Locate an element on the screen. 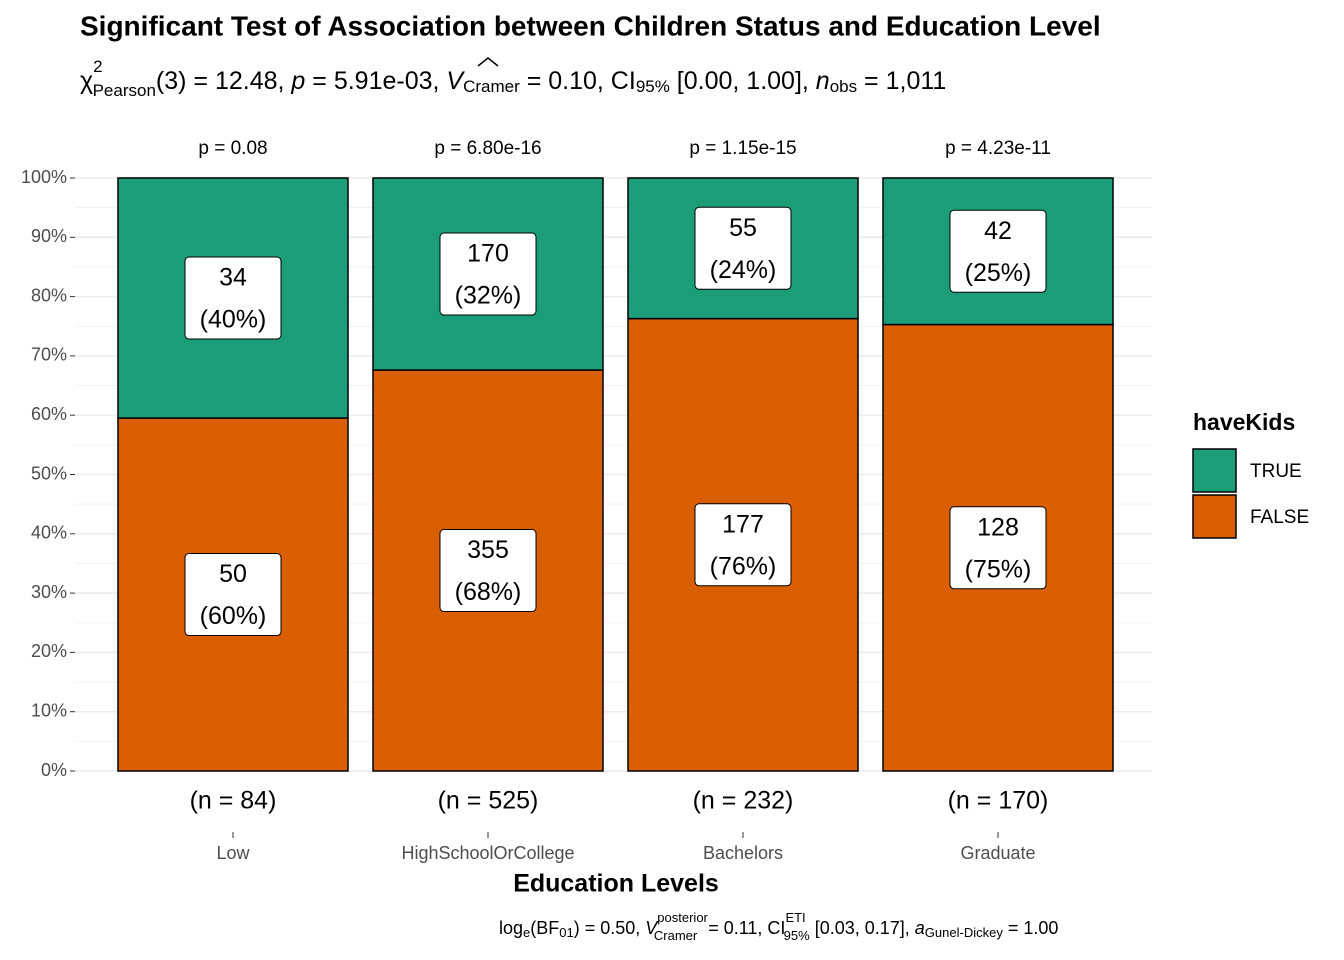  percent-label: (76%) is located at coordinates (743, 566).